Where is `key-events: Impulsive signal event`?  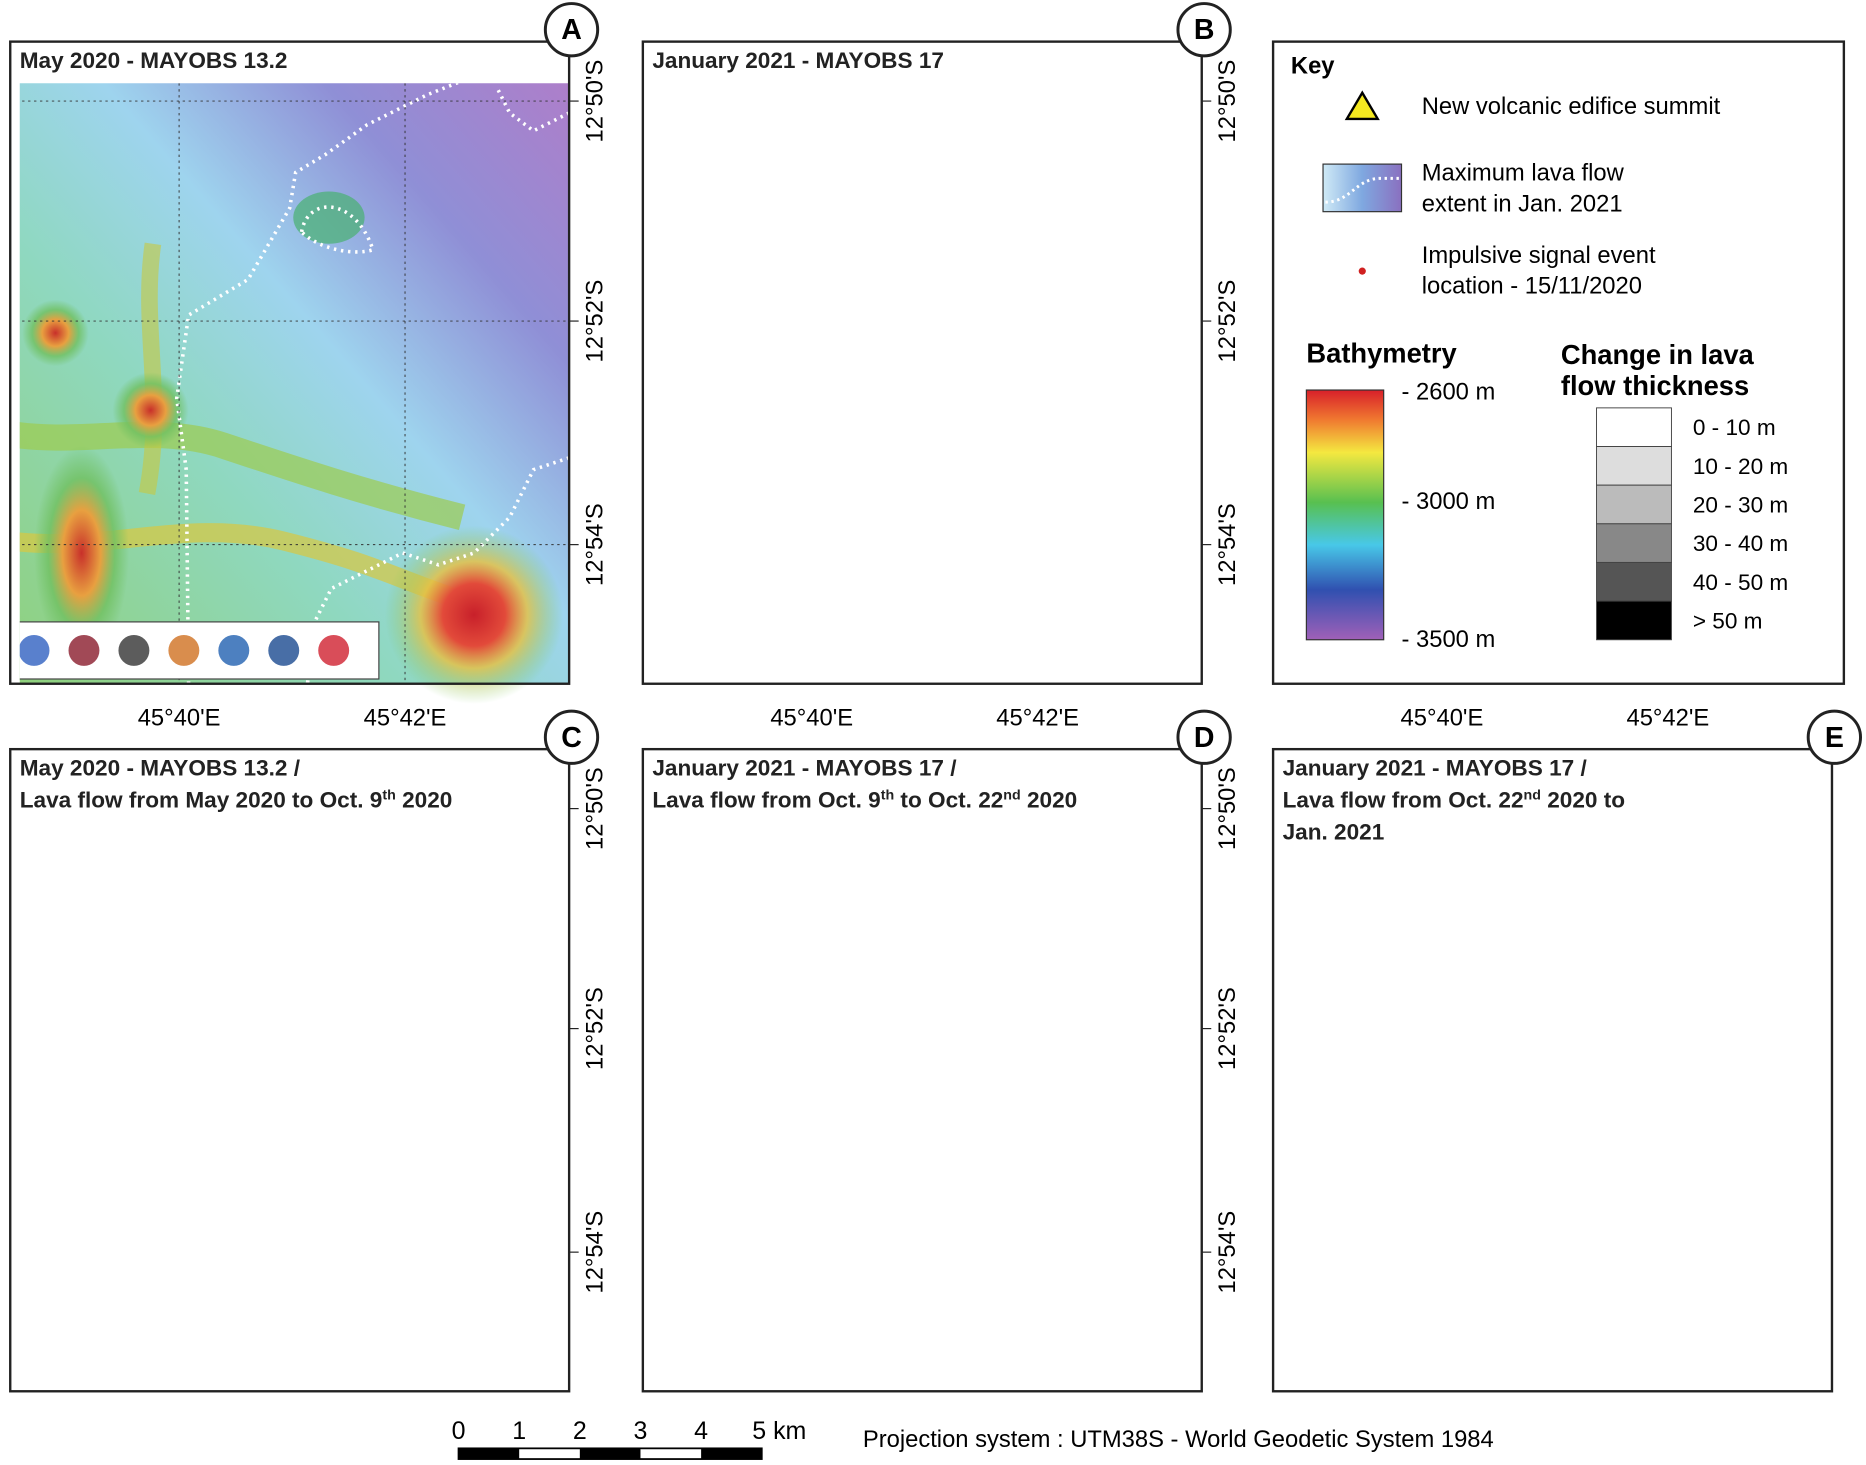 key-events: Impulsive signal event is located at coordinates (1539, 255).